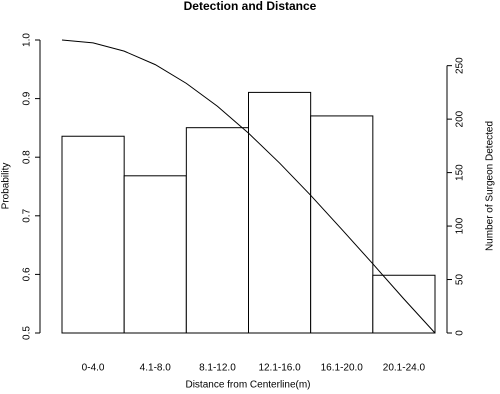 The height and width of the screenshot is (394, 500). I want to click on x-tick-label: 0-4.0, so click(93, 368).